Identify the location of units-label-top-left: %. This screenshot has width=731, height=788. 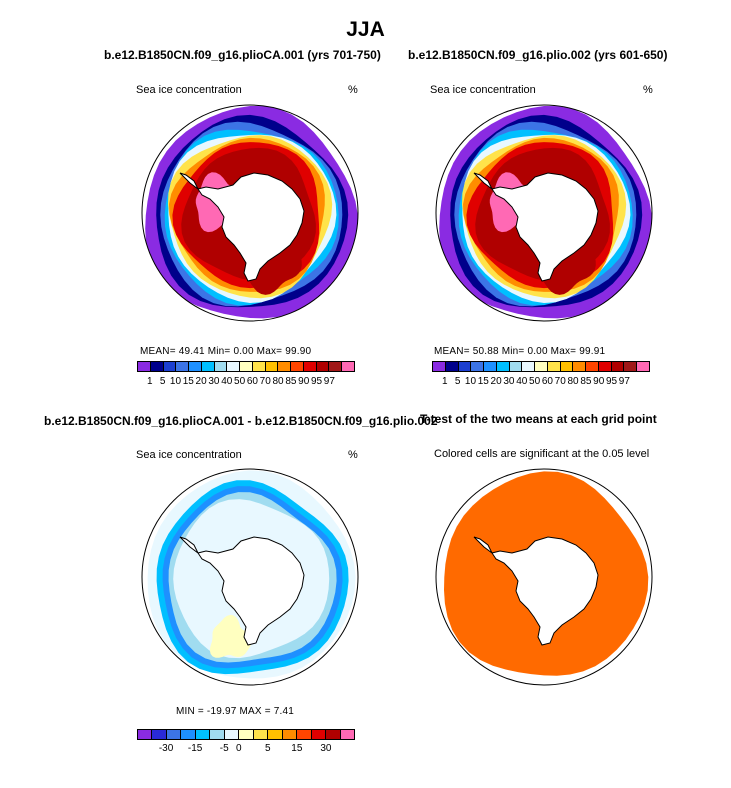
(353, 90).